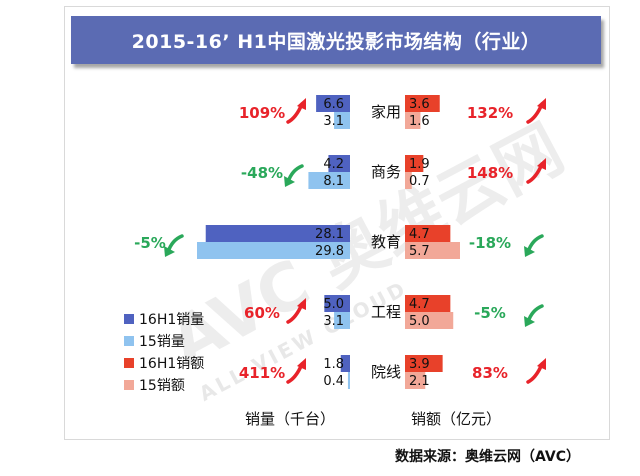 This screenshot has height=476, width=640. What do you see at coordinates (262, 113) in the screenshot?
I see `volume-growth-0: 109%` at bounding box center [262, 113].